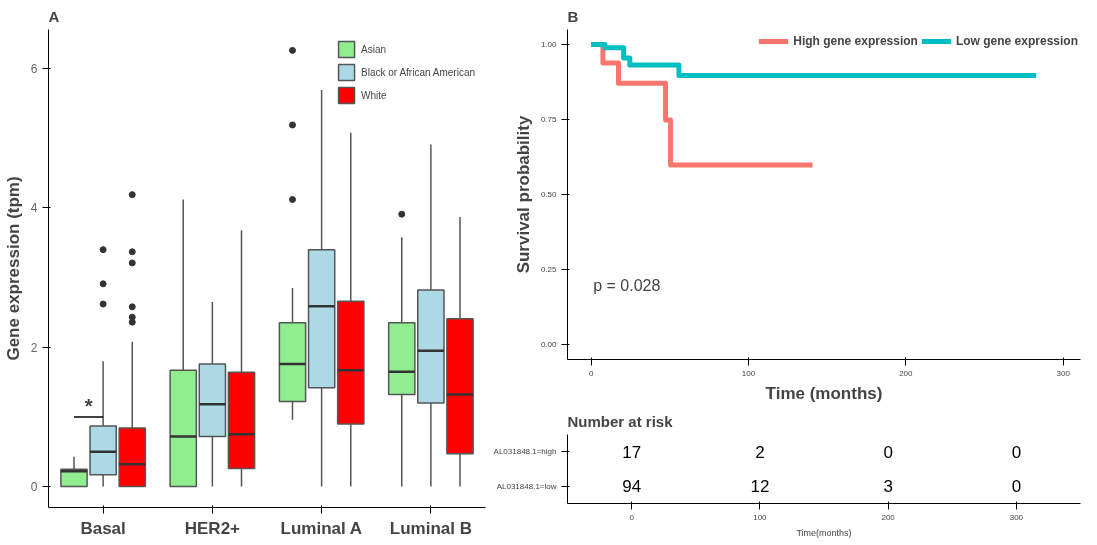 The width and height of the screenshot is (1097, 545). What do you see at coordinates (632, 452) in the screenshot?
I see `data-label: 17` at bounding box center [632, 452].